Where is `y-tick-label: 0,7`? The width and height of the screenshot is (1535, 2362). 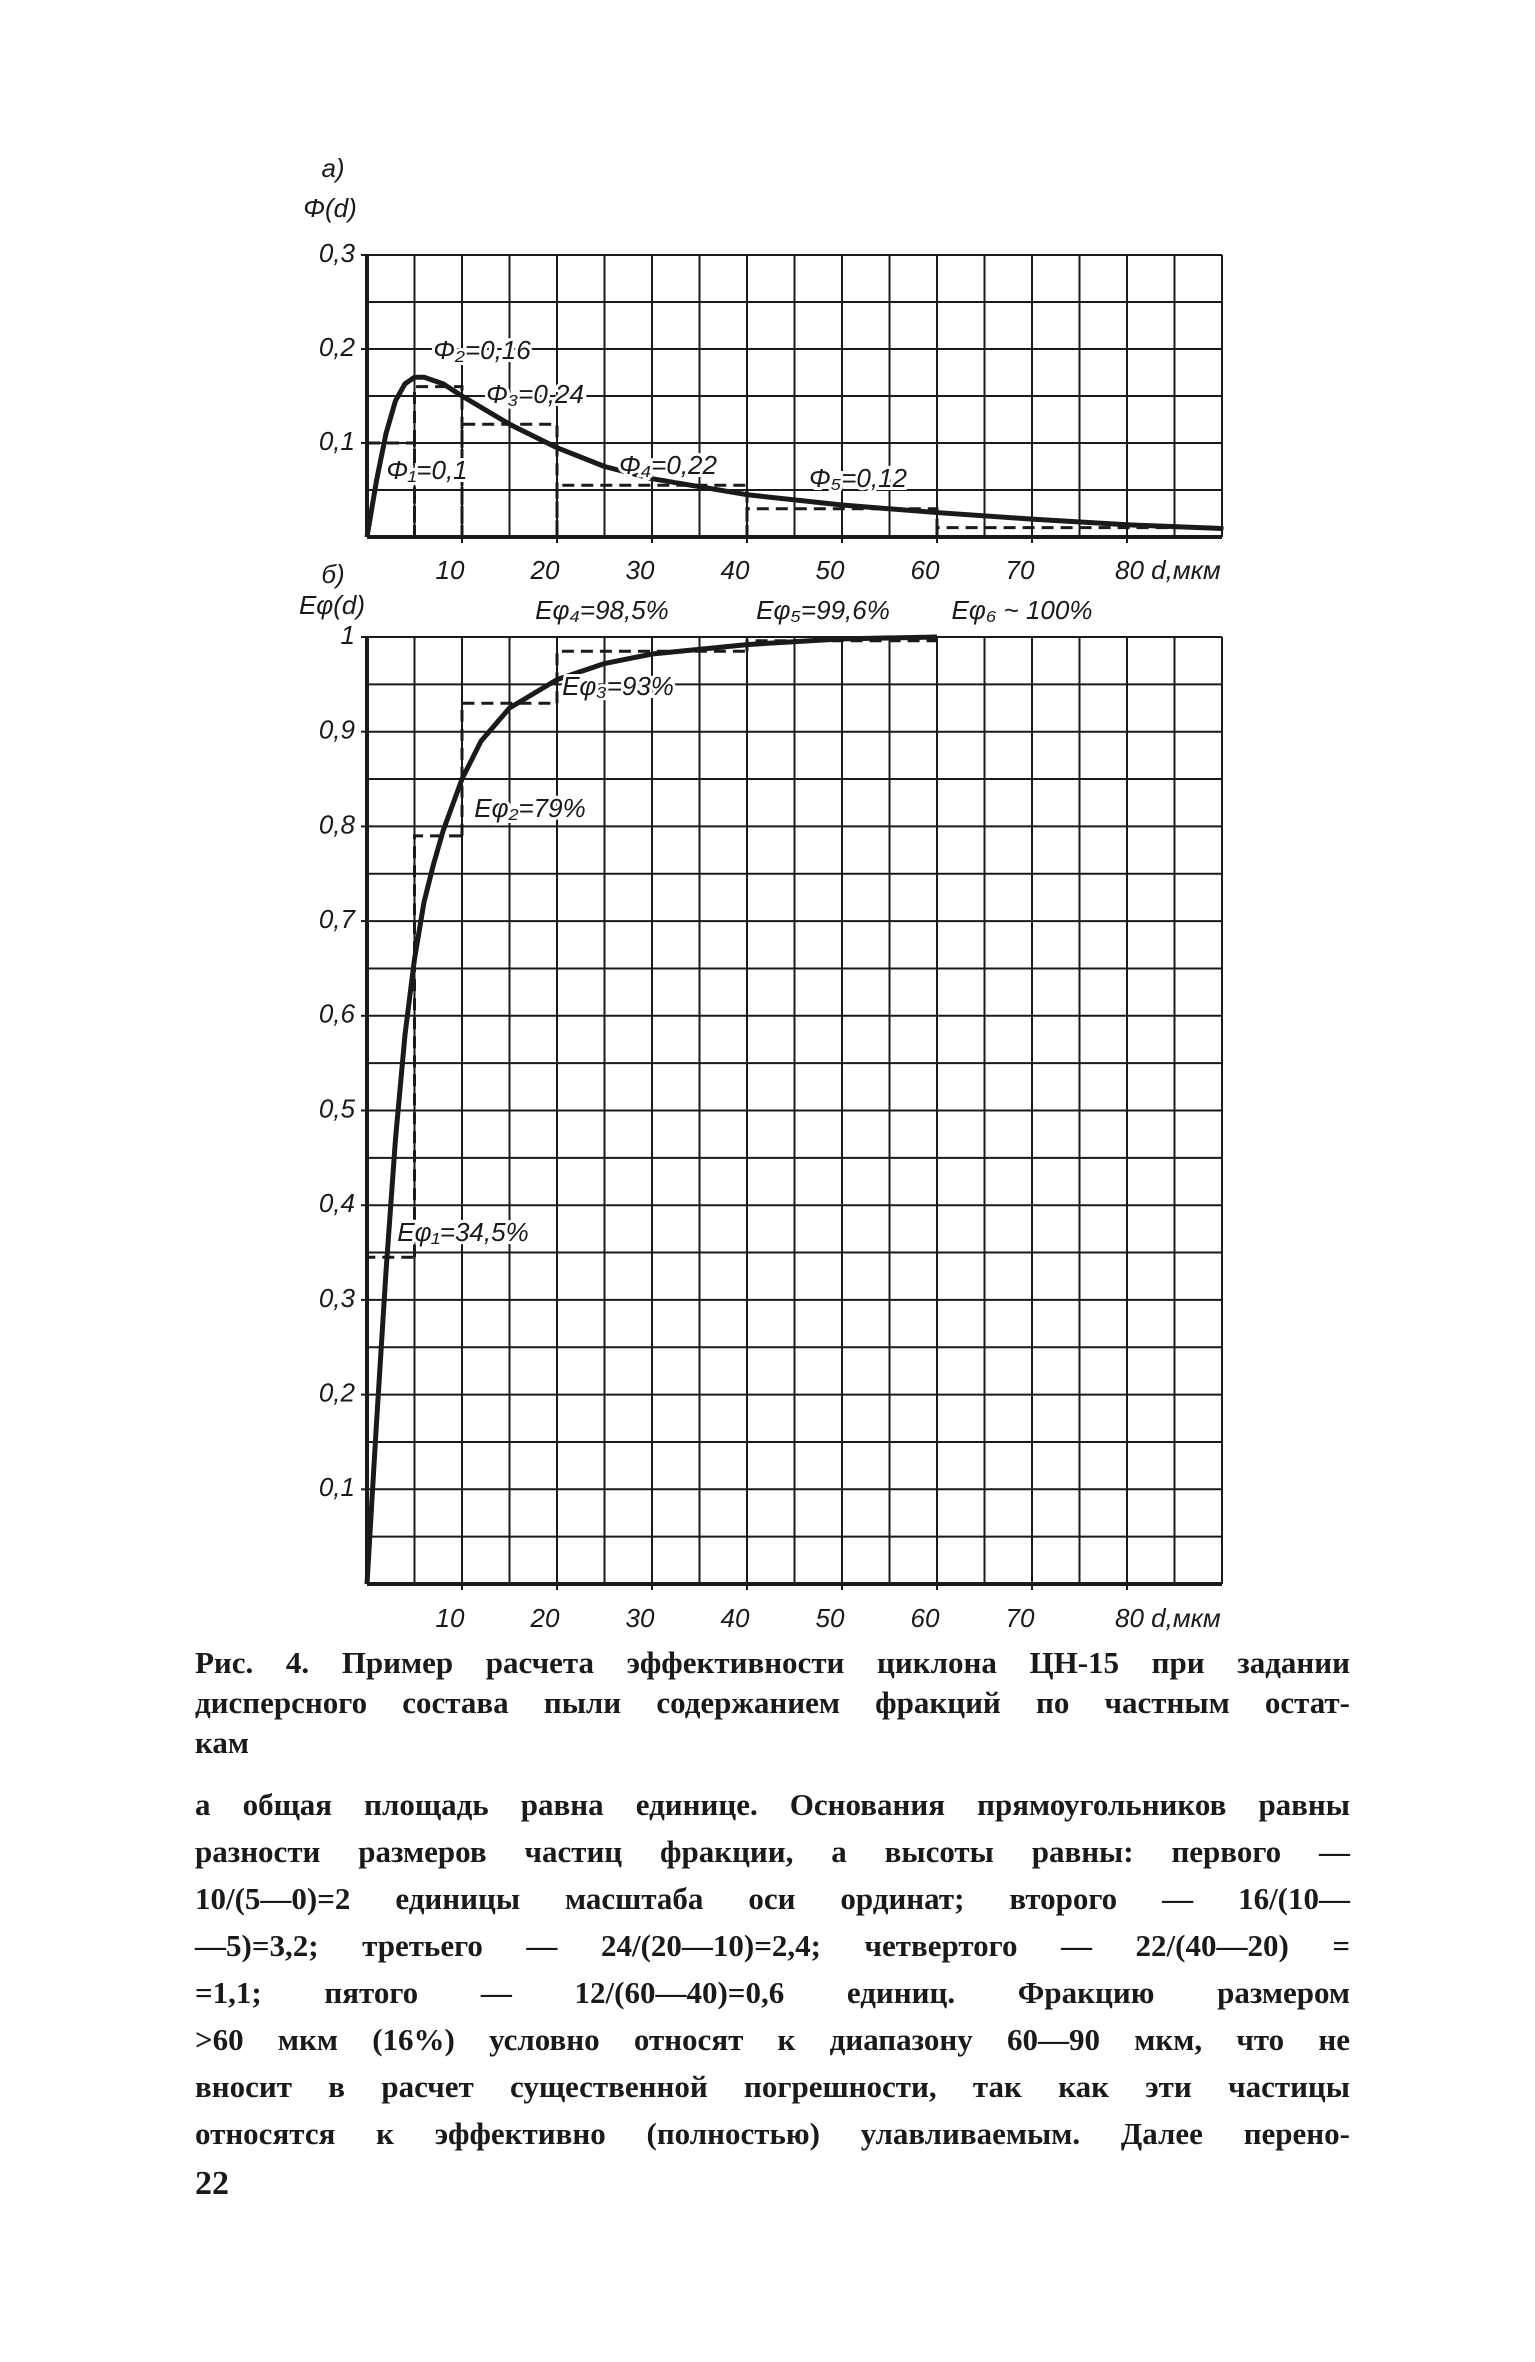 y-tick-label: 0,7 is located at coordinates (338, 919).